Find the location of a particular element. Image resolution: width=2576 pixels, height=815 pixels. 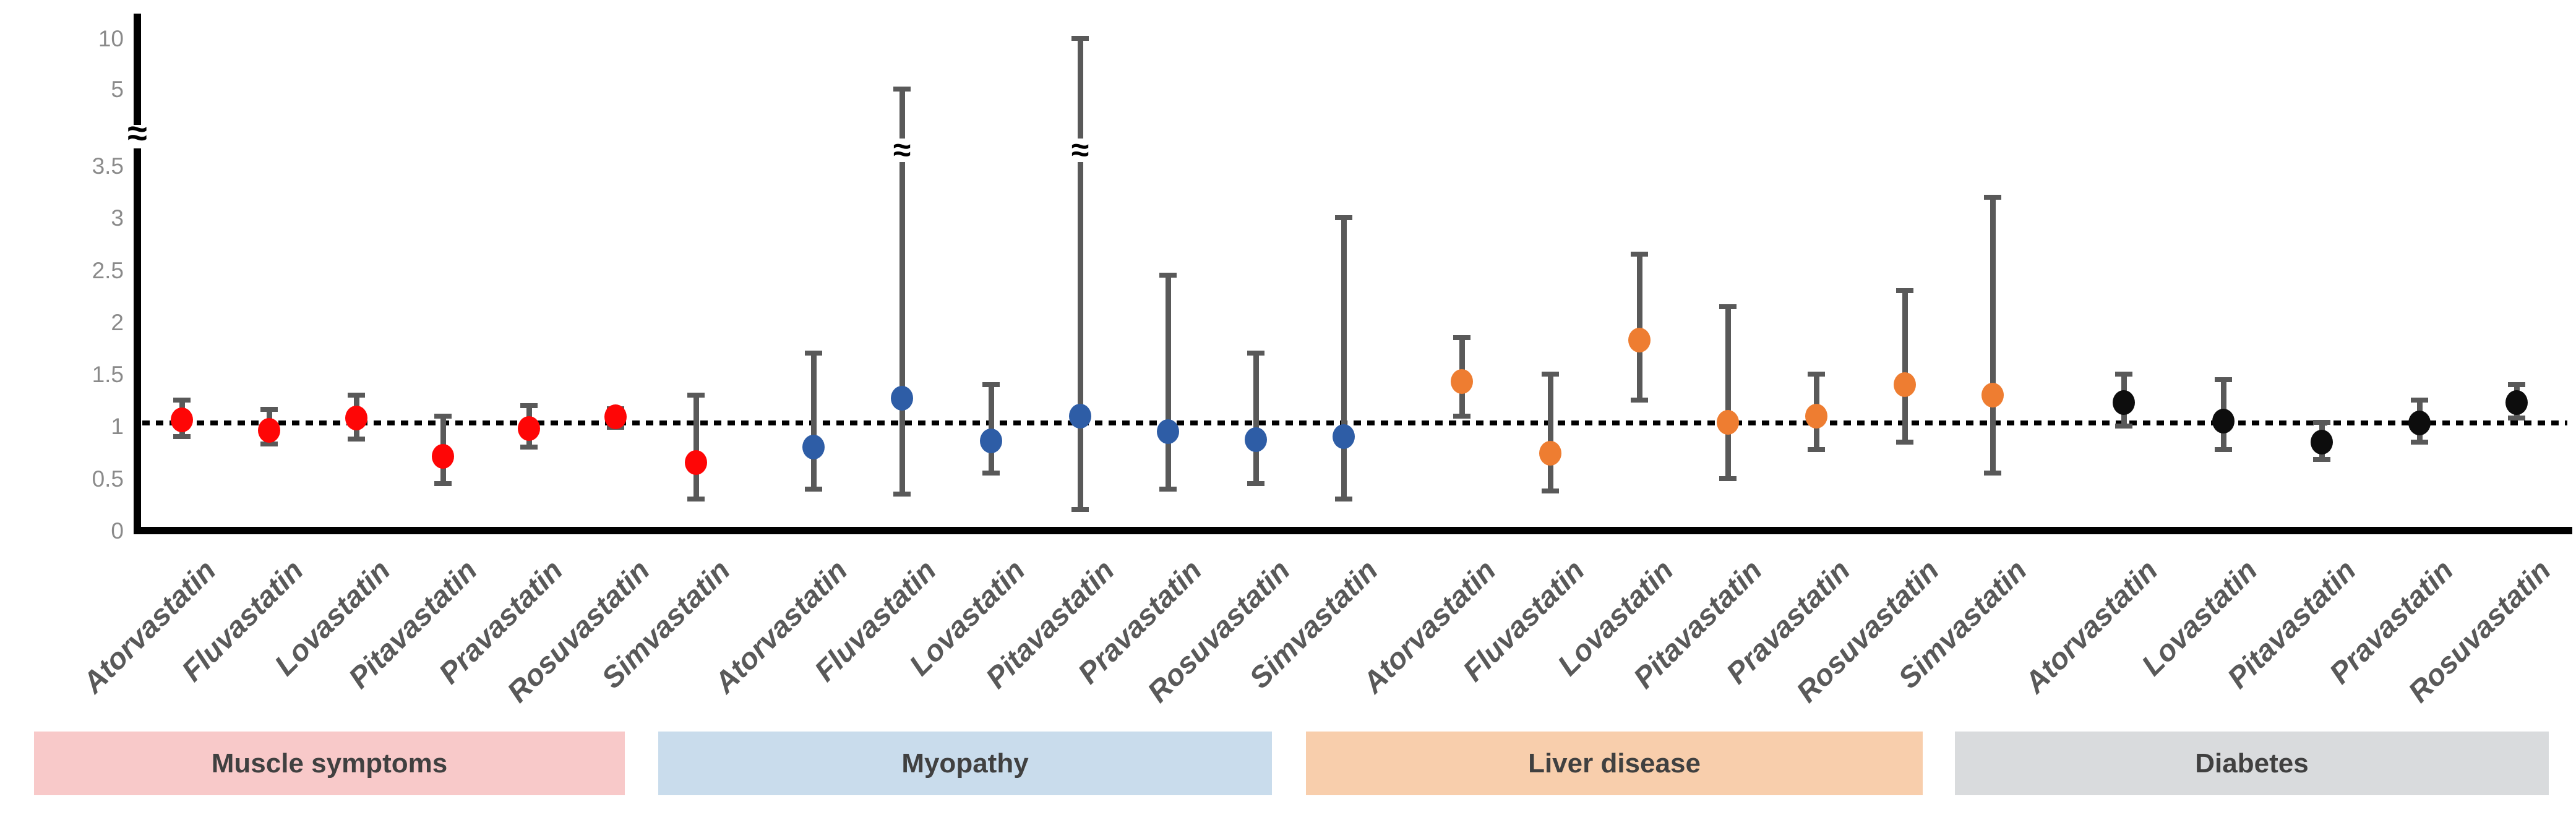

y-axis-lower-segment is located at coordinates (137, 341).